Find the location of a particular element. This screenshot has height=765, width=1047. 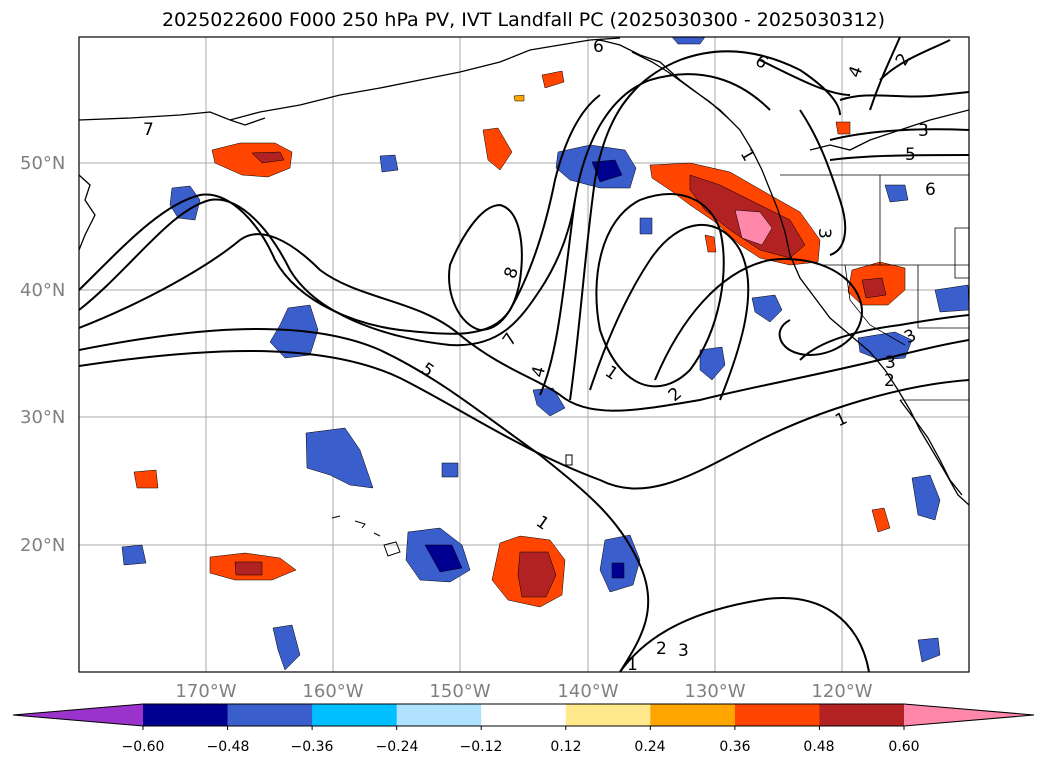

pv-blob-orange-nw is located at coordinates (252, 160).